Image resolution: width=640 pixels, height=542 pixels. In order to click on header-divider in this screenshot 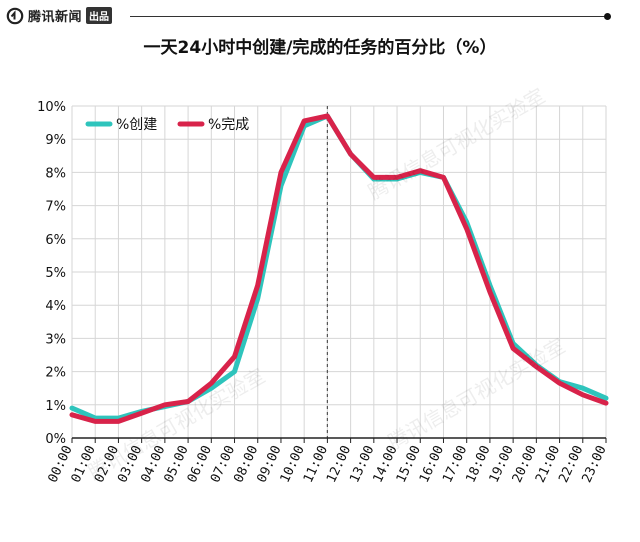, I will do `click(369, 16)`.